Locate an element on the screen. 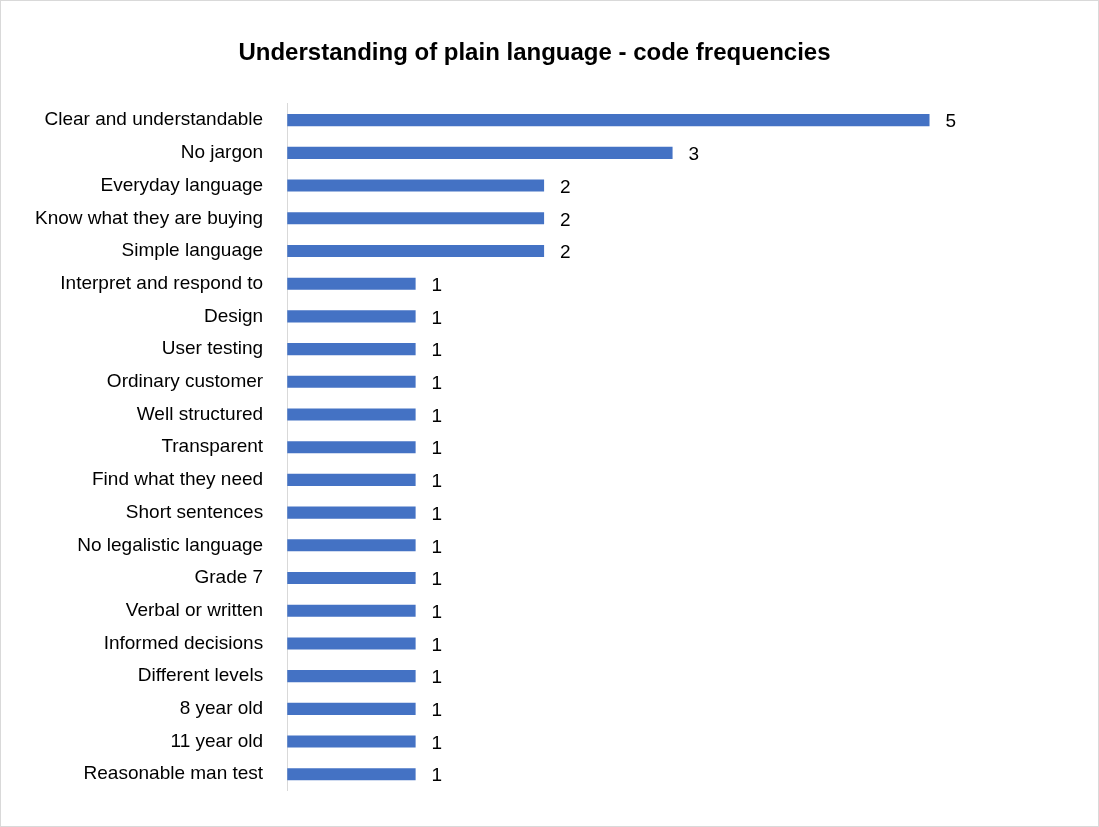 The height and width of the screenshot is (827, 1099). y-tick-label: Verbal or written is located at coordinates (194, 609).